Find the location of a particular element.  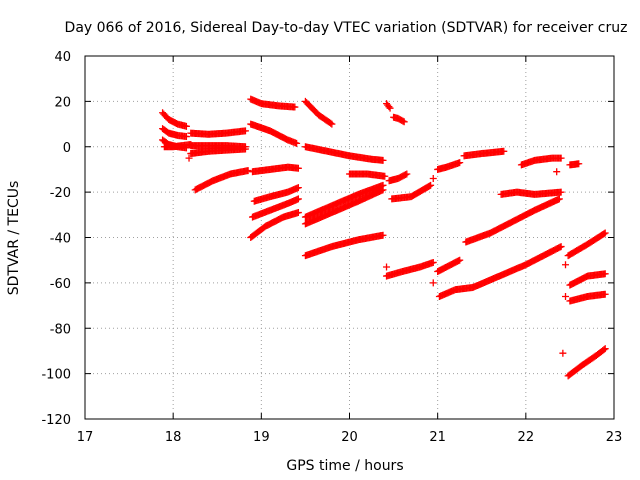

y-tick-label: -120 is located at coordinates (56, 420).